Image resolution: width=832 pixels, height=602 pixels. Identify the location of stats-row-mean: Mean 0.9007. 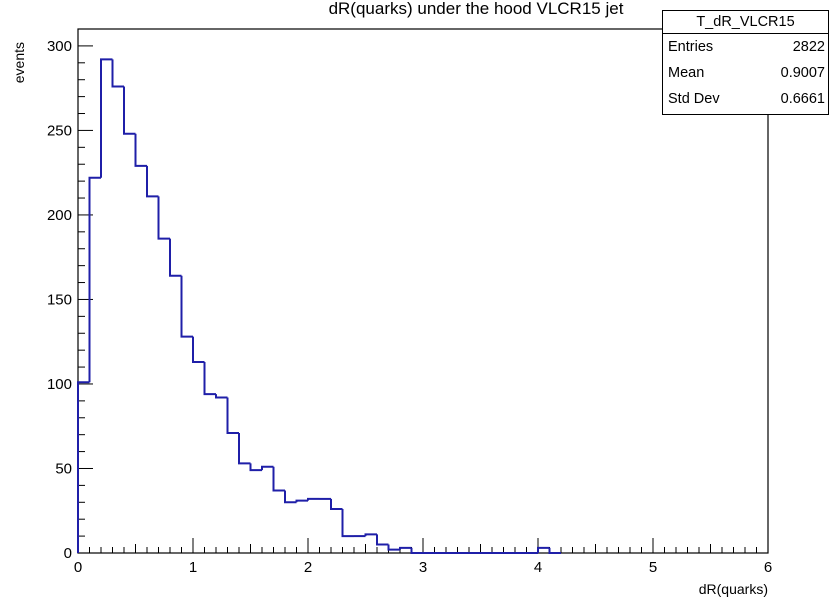
(745, 73).